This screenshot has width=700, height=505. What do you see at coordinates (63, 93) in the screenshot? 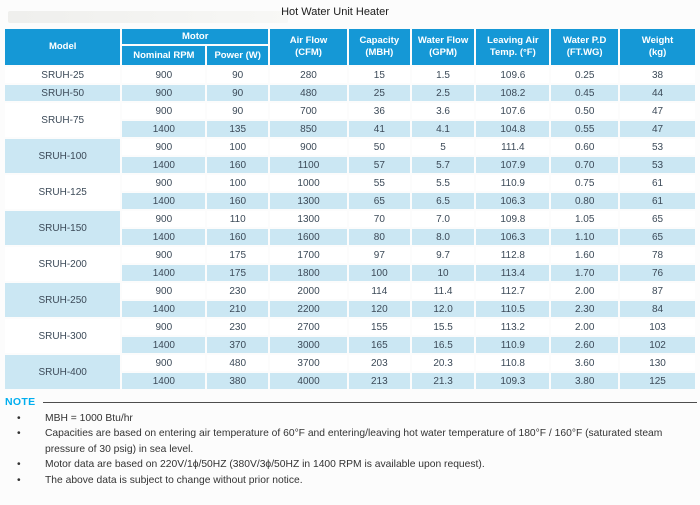
I see `model-cell: SRUH-50` at bounding box center [63, 93].